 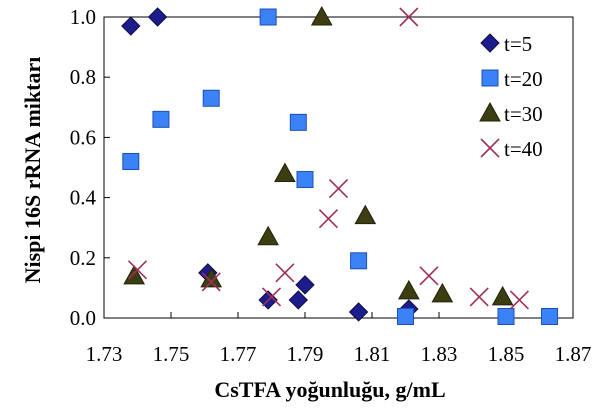 What do you see at coordinates (506, 354) in the screenshot?
I see `x-tick-label: 1.85` at bounding box center [506, 354].